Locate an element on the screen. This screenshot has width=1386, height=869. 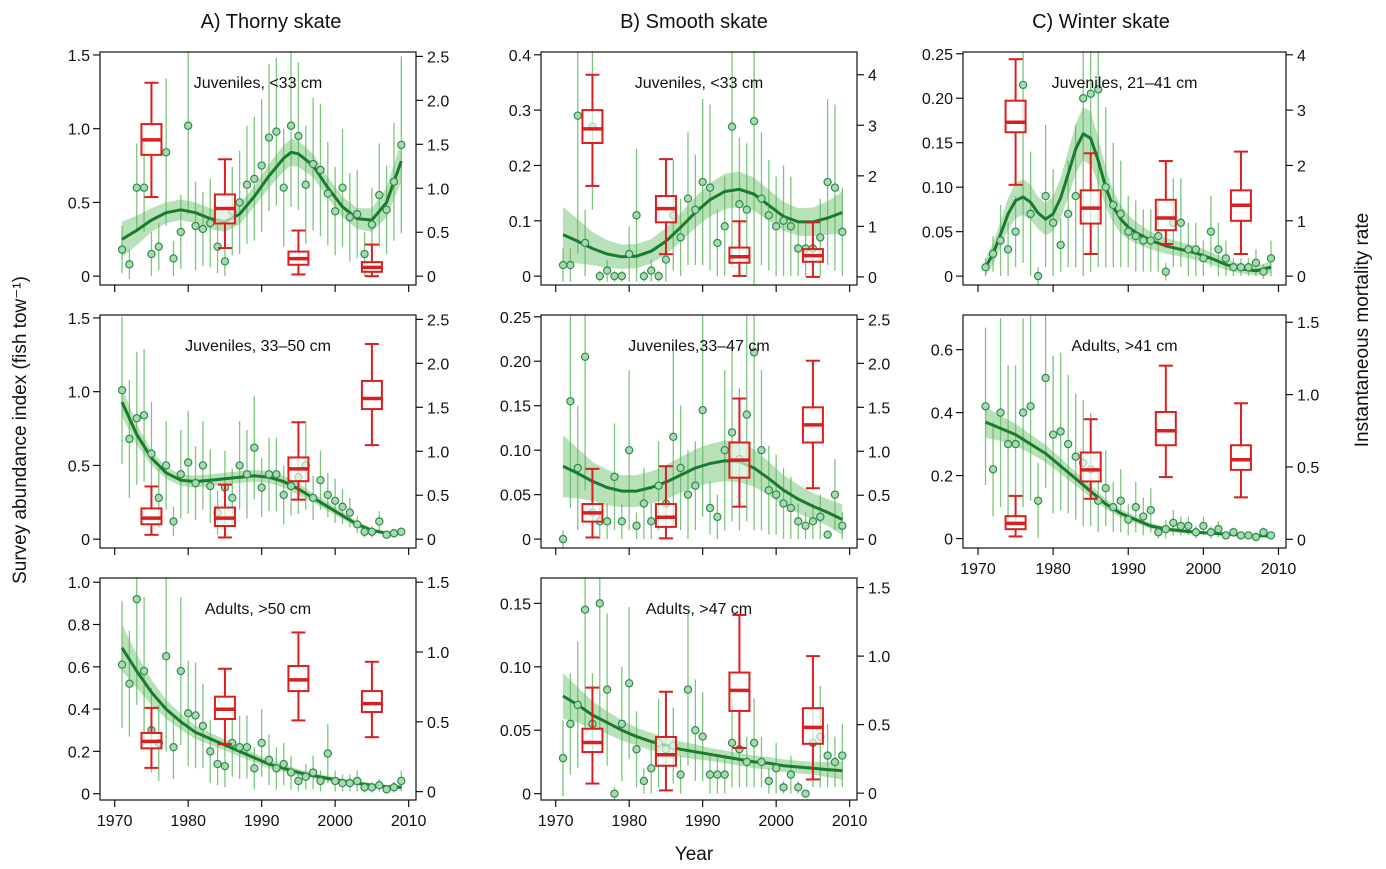
panel-frame is located at coordinates (258, 431).